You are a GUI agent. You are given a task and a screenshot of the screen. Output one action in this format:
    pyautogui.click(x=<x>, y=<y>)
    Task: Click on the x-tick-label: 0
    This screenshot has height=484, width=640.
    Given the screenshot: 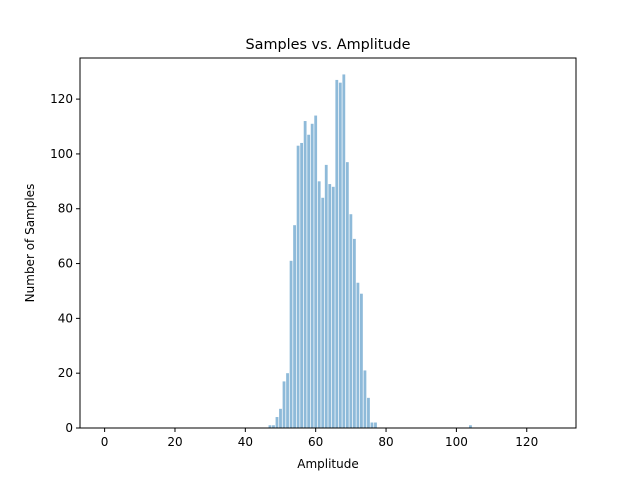 What is the action you would take?
    pyautogui.click(x=105, y=442)
    